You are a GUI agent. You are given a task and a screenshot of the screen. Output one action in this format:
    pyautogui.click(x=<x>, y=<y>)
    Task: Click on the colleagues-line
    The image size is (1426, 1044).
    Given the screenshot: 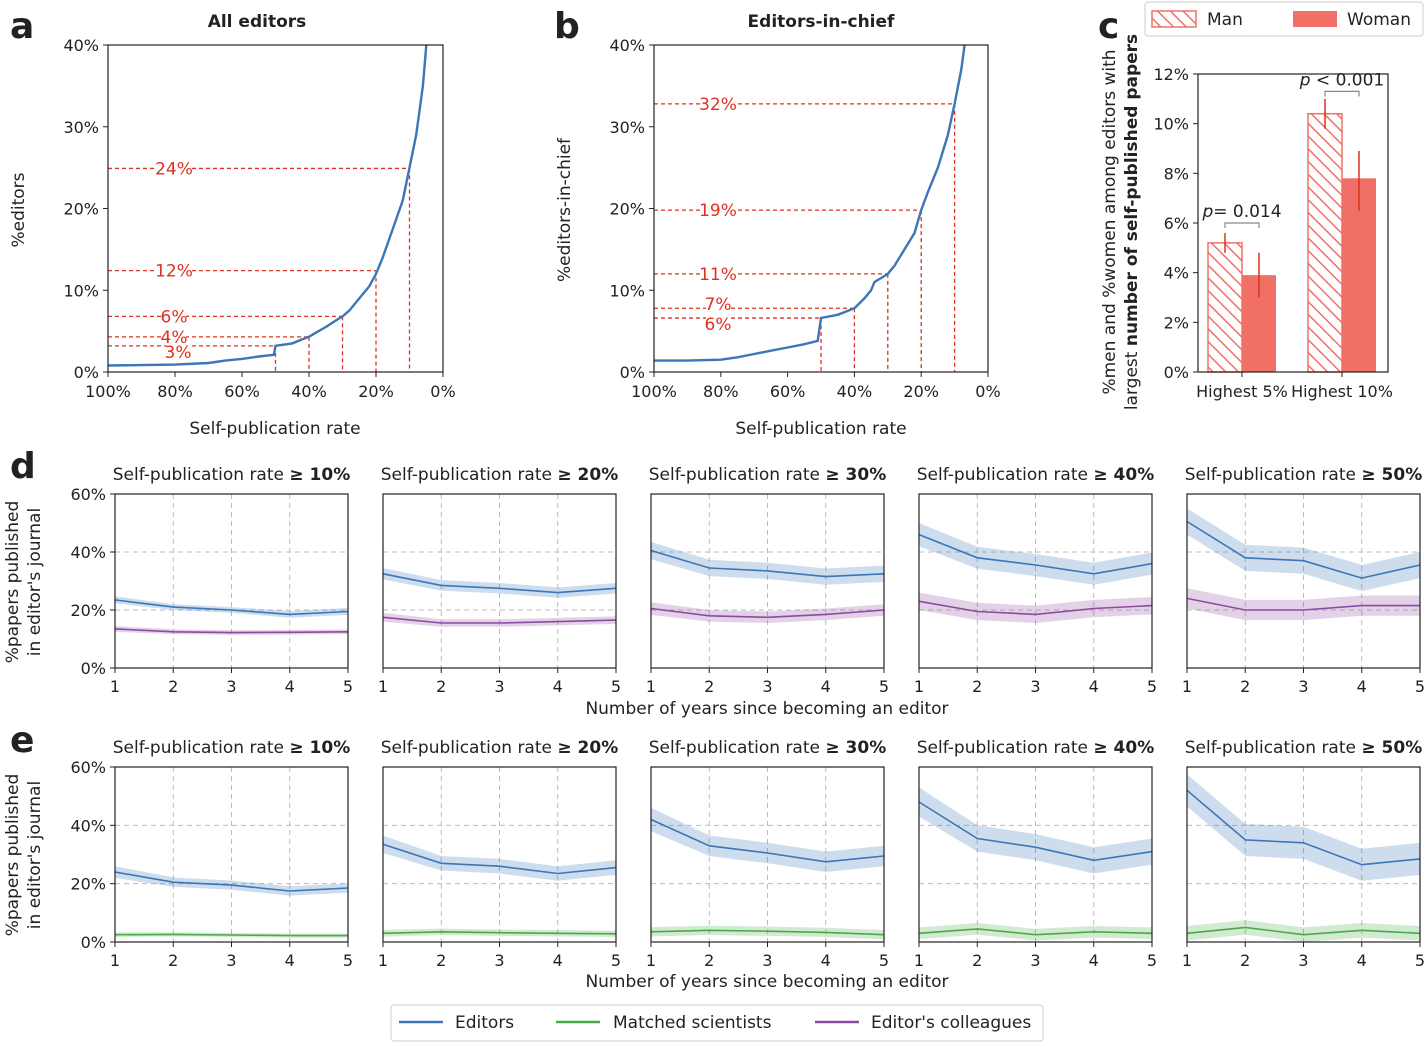 What is the action you would take?
    pyautogui.click(x=767, y=613)
    